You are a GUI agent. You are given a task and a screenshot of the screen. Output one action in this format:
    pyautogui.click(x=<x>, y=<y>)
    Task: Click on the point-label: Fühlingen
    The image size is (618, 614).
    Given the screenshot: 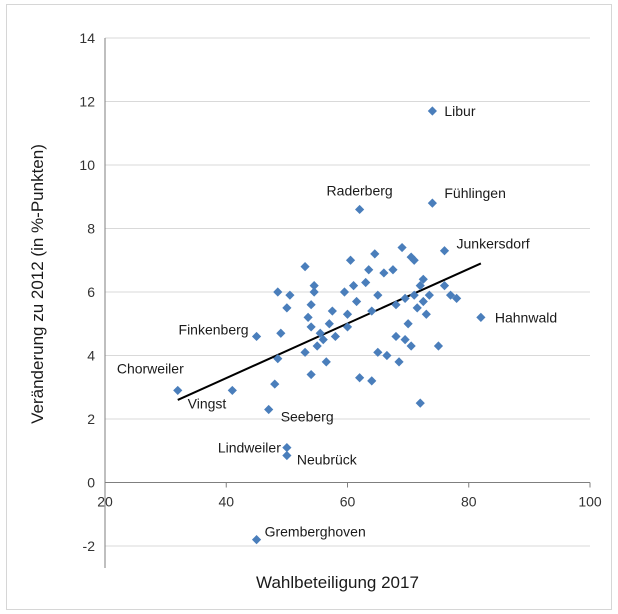 What is the action you would take?
    pyautogui.click(x=475, y=193)
    